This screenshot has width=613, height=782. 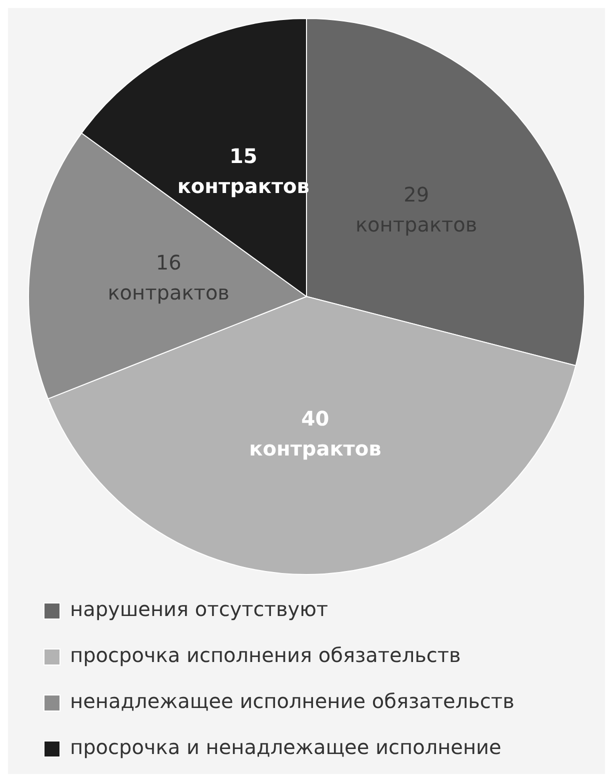 I want to click on data-label: 16 контрактов, so click(x=169, y=277).